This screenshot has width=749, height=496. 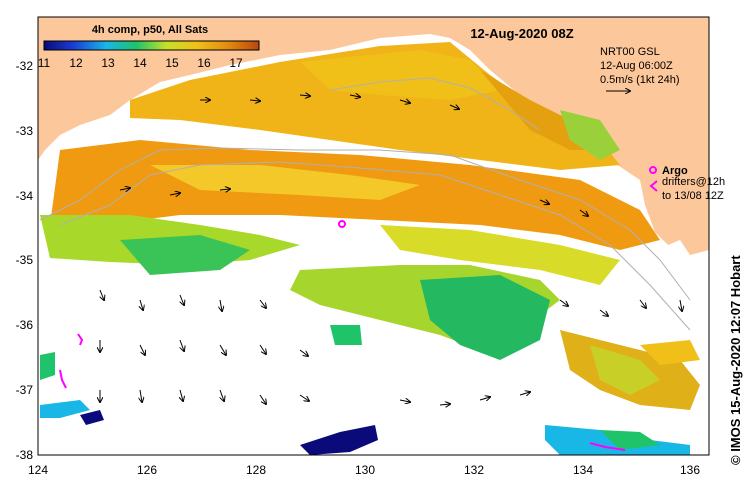 What do you see at coordinates (521, 33) in the screenshot?
I see `map-title: 12-Aug-2020 08Z` at bounding box center [521, 33].